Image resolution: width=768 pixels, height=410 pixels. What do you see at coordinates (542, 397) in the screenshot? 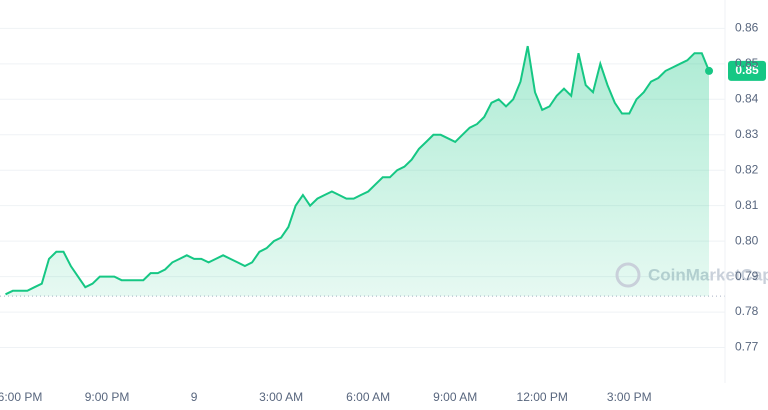
I see `x-tick-label: 12:00 PM` at bounding box center [542, 397].